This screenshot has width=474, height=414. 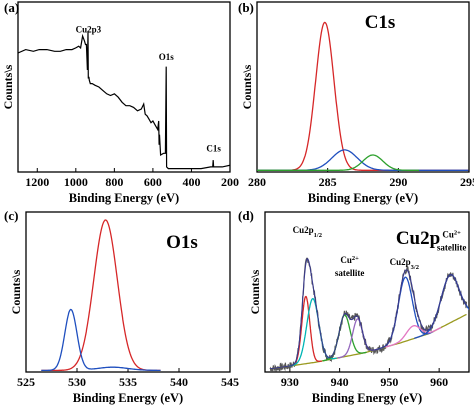 What do you see at coordinates (328, 182) in the screenshot?
I see `x-tick-label: 285` at bounding box center [328, 182].